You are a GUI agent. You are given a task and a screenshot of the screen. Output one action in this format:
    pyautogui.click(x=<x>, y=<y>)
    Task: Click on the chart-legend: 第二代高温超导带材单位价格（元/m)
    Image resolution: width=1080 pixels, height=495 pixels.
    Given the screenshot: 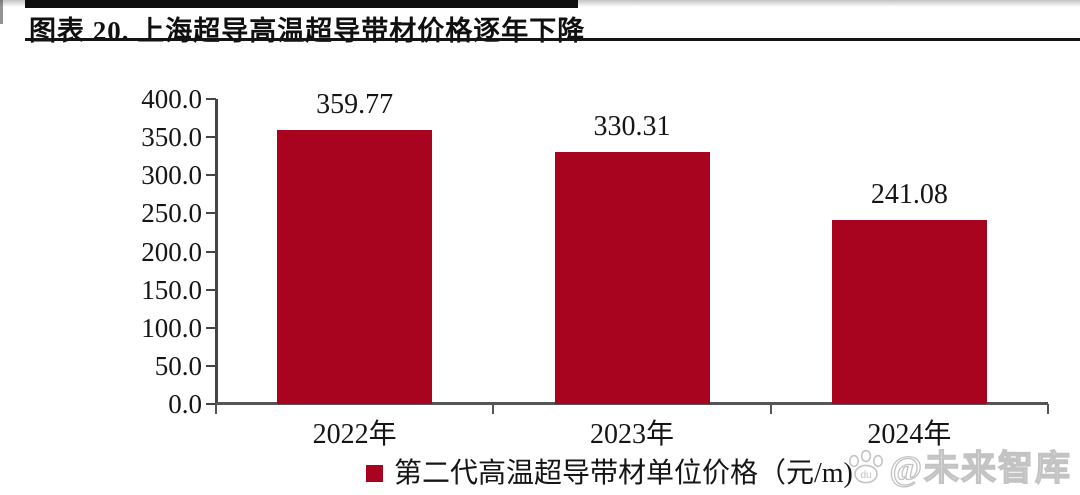 What is the action you would take?
    pyautogui.click(x=609, y=471)
    